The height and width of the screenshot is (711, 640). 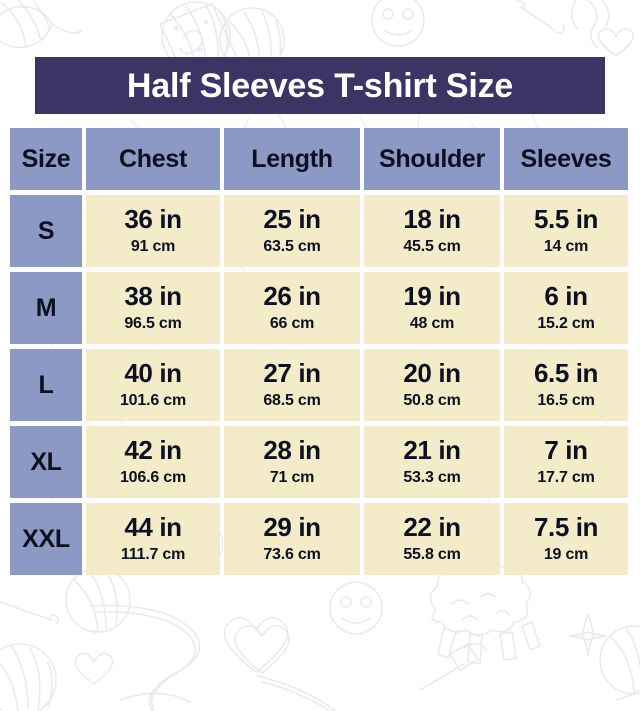 I want to click on cell-shoulder: 18 in 45.5 cm, so click(x=432, y=231).